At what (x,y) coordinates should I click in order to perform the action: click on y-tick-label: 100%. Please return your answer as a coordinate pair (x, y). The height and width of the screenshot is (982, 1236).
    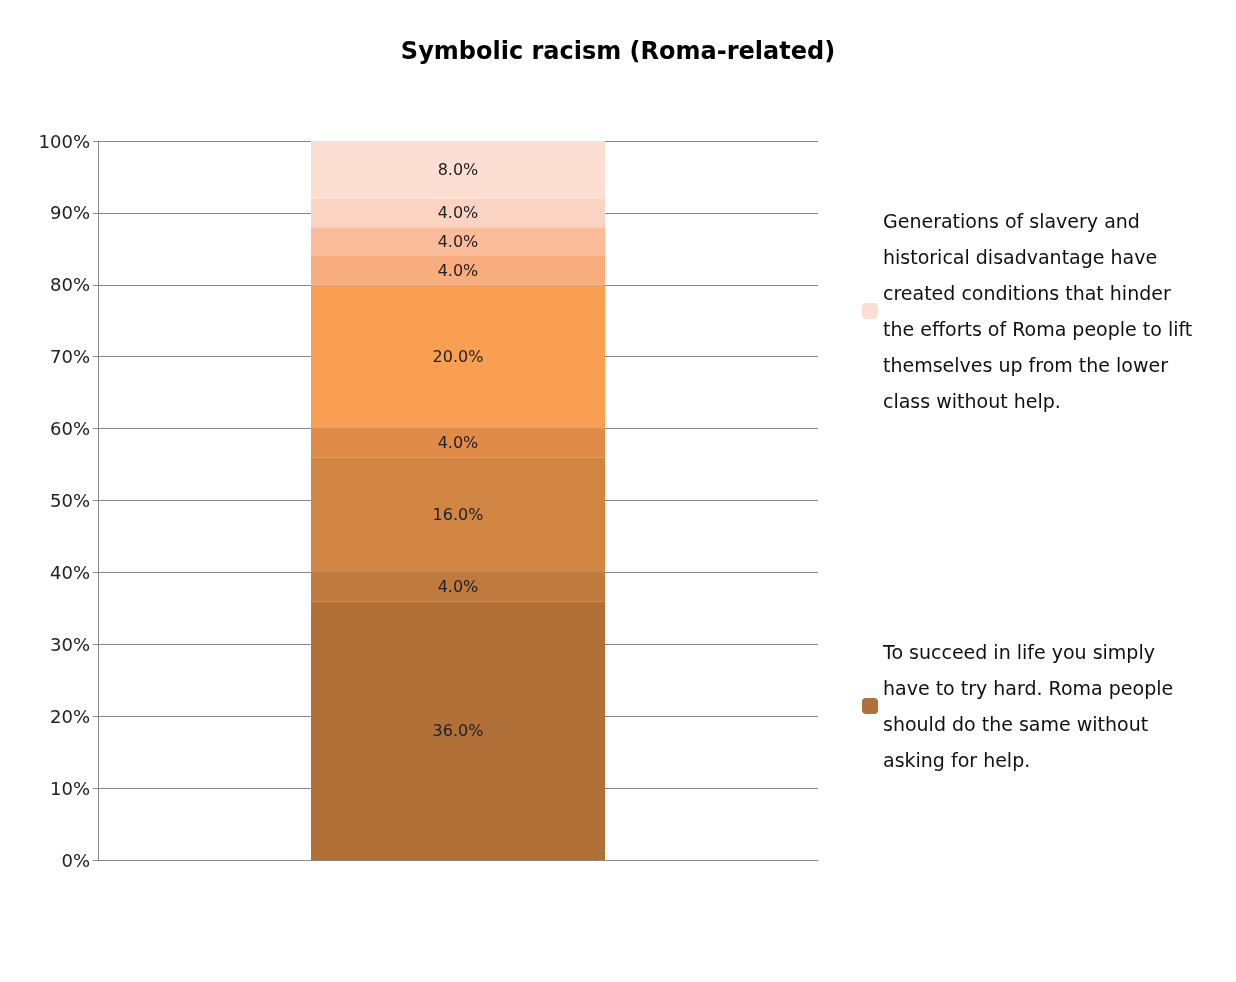
    Looking at the image, I should click on (64, 141).